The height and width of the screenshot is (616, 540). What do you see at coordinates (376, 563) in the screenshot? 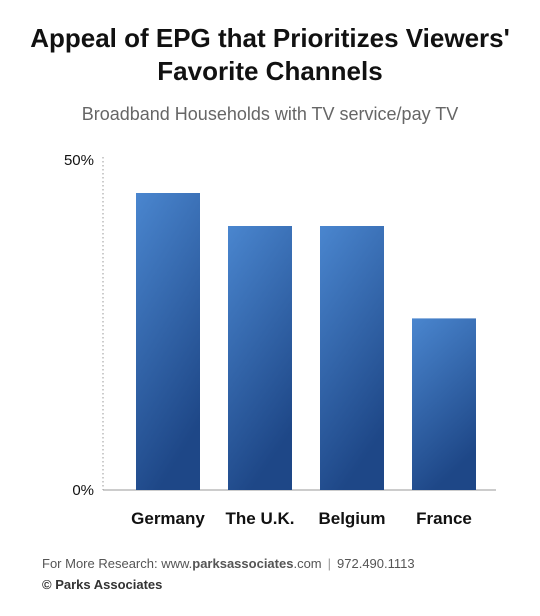
I see `footer-phone: 972.490.1113` at bounding box center [376, 563].